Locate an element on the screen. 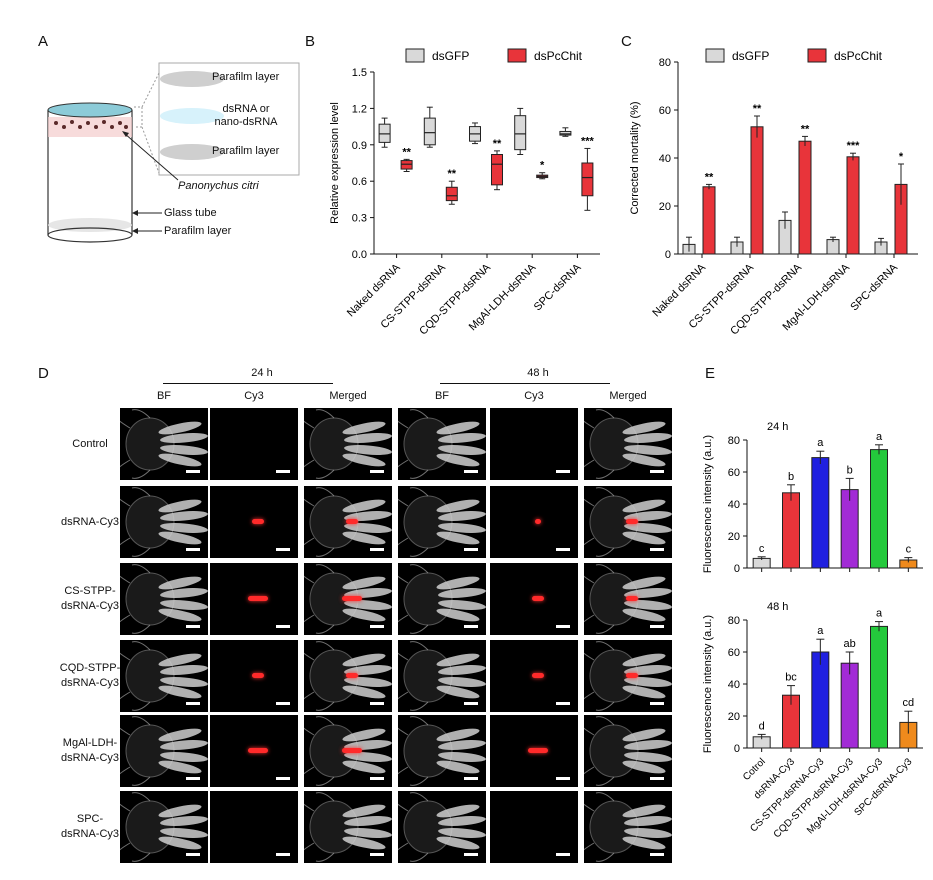 This screenshot has height=880, width=933. e48-title: 48 h is located at coordinates (777, 607).